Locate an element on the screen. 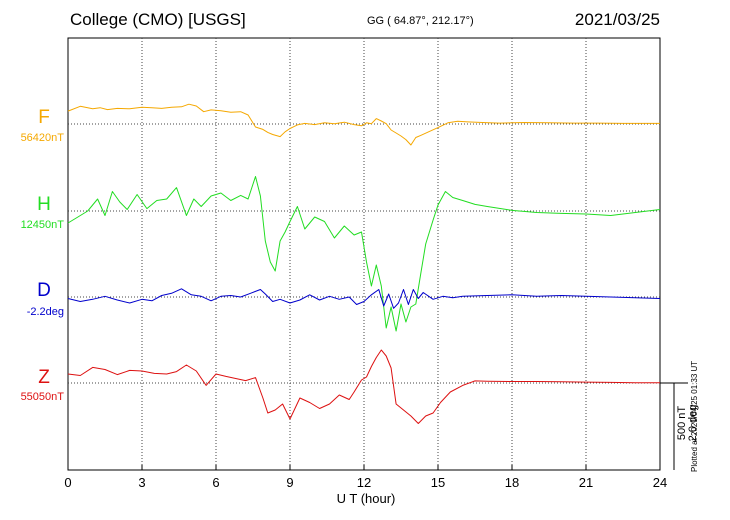 The height and width of the screenshot is (520, 730). channel-label-d: D is located at coordinates (44, 290).